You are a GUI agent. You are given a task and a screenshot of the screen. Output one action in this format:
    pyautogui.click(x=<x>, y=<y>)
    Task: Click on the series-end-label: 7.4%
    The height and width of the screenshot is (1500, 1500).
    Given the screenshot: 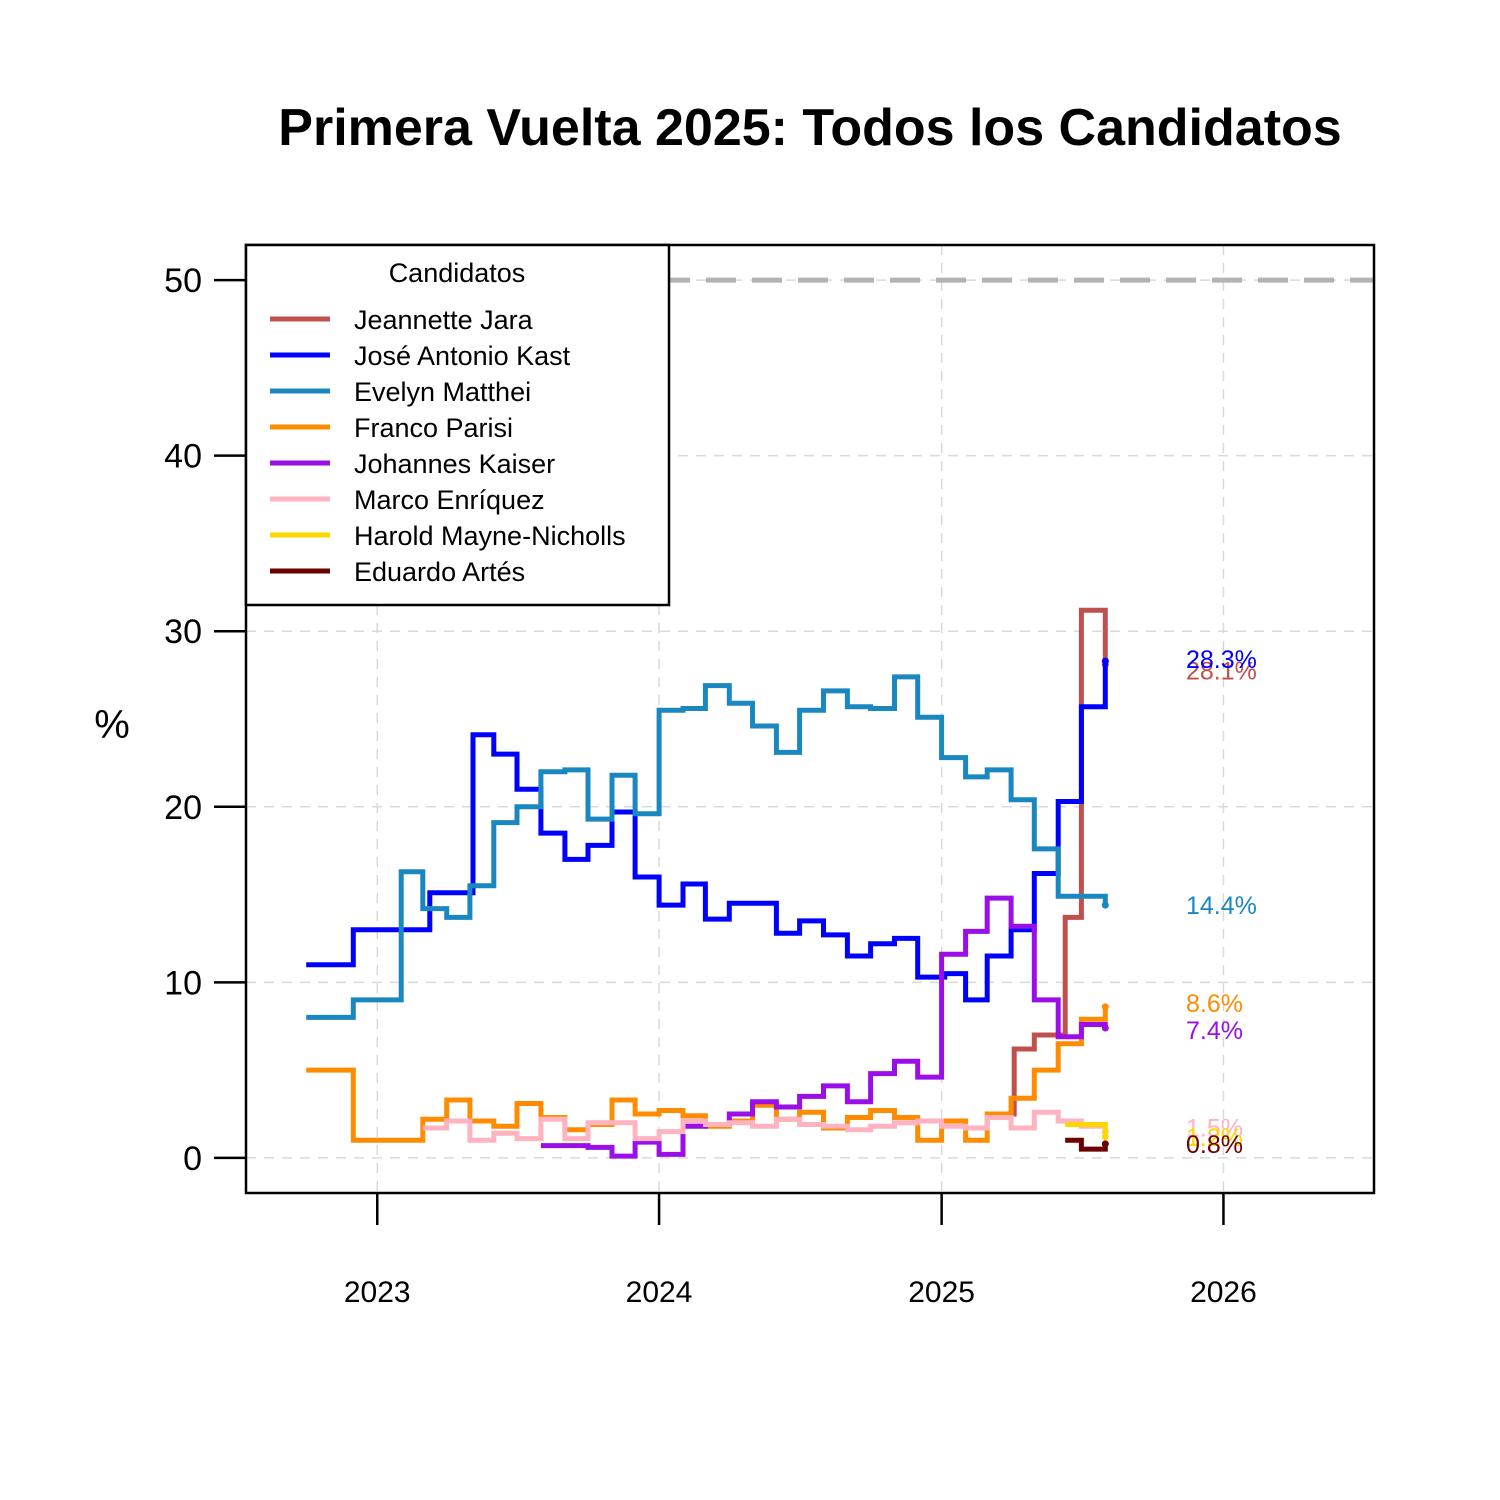 What is the action you would take?
    pyautogui.click(x=1214, y=1031)
    